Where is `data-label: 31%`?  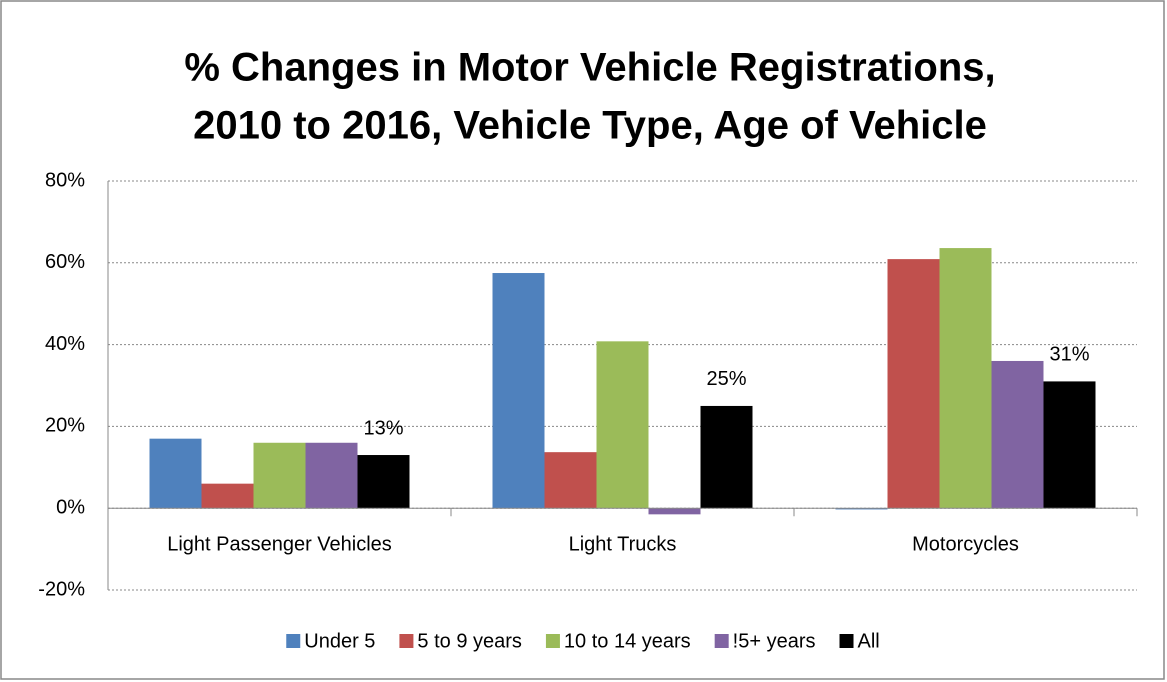 data-label: 31% is located at coordinates (1069, 355).